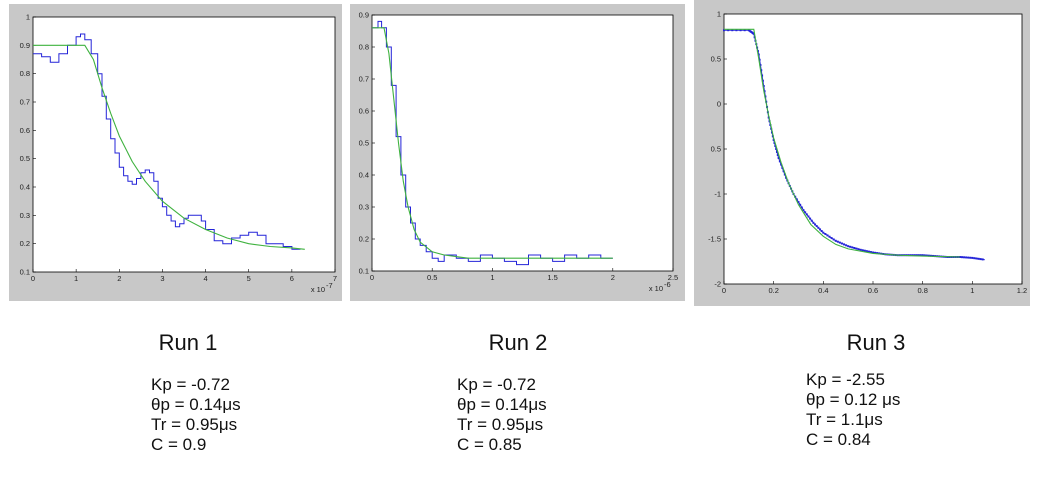 The height and width of the screenshot is (483, 1038). I want to click on y-tick-label: -1.5, so click(714, 239).